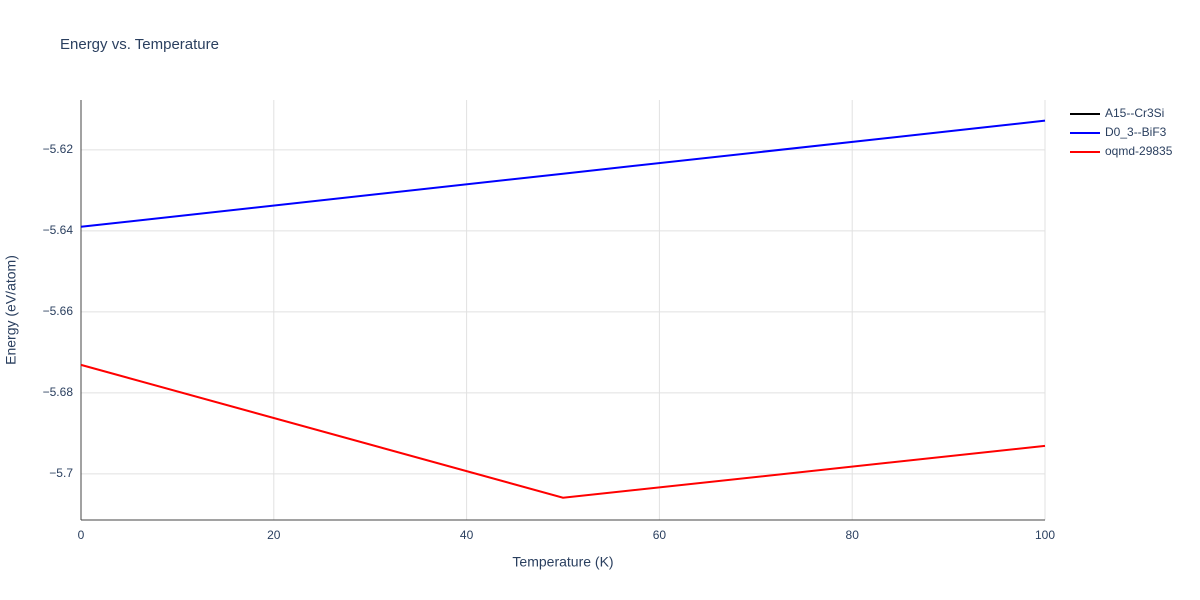  What do you see at coordinates (1045, 535) in the screenshot?
I see `x-tick-label: 100` at bounding box center [1045, 535].